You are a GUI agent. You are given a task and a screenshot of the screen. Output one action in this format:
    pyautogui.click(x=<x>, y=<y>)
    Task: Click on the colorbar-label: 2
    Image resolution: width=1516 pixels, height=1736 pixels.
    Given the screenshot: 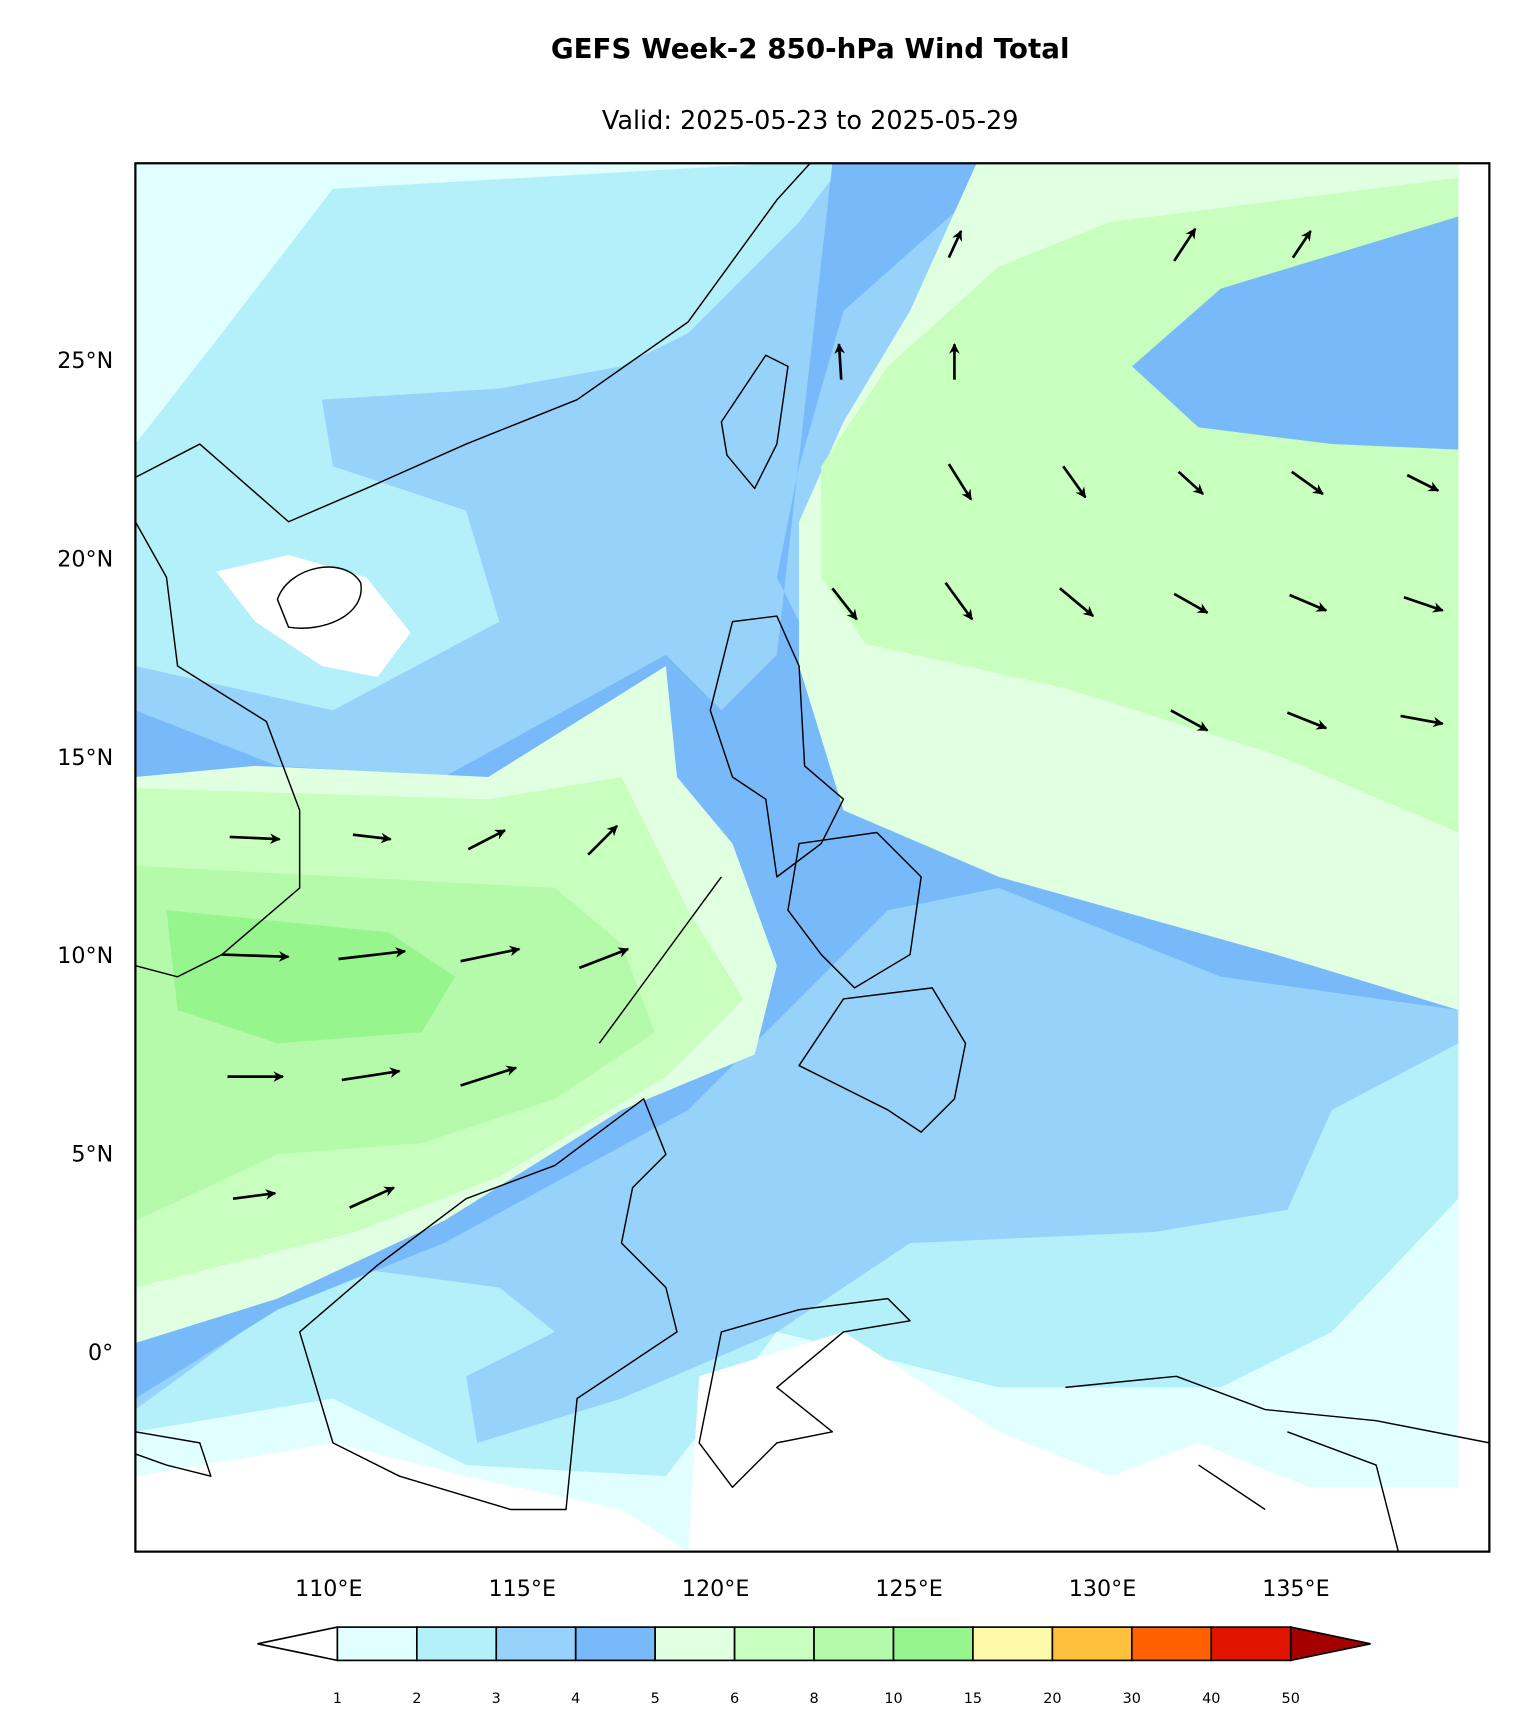 What is the action you would take?
    pyautogui.click(x=416, y=1699)
    